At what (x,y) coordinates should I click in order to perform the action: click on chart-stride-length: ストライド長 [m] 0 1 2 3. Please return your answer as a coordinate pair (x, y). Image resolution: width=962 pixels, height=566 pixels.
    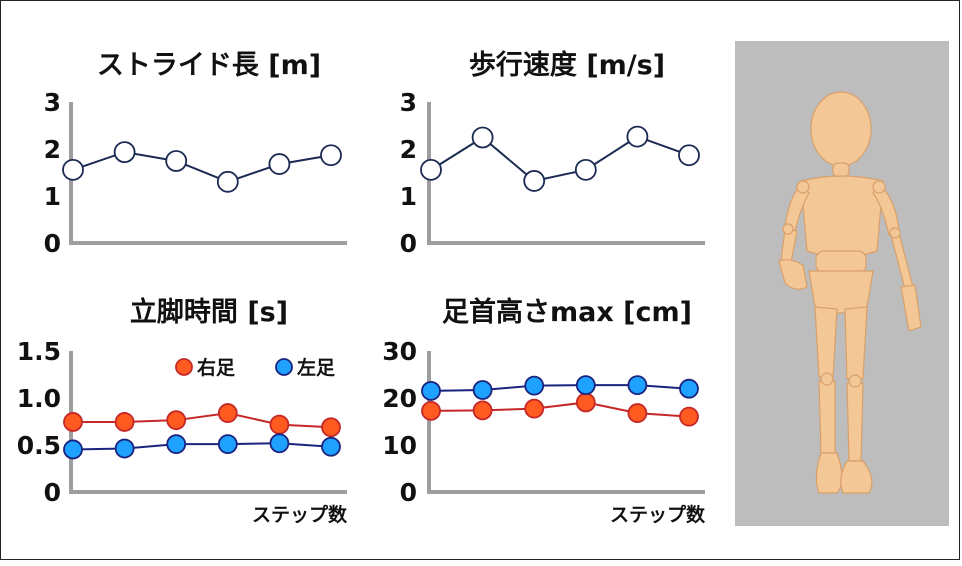
    Looking at the image, I should click on (195, 154).